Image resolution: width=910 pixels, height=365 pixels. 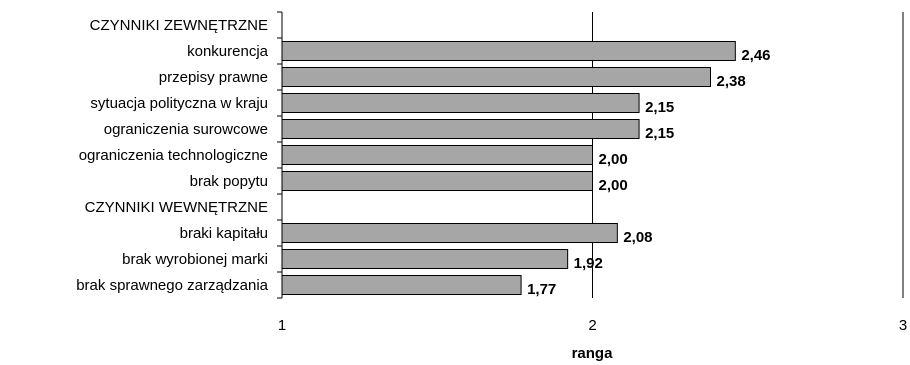 What do you see at coordinates (195, 259) in the screenshot?
I see `category-label: brak wyrobionej marki` at bounding box center [195, 259].